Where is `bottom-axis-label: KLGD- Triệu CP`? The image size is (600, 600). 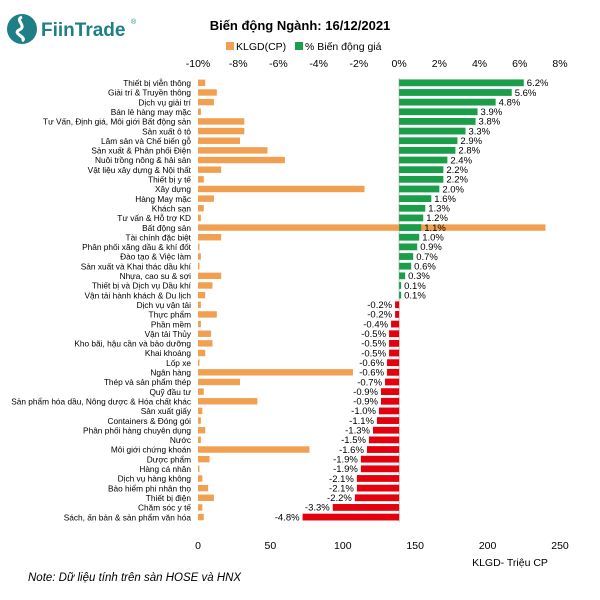 bottom-axis-label: KLGD- Triệu CP is located at coordinates (510, 563).